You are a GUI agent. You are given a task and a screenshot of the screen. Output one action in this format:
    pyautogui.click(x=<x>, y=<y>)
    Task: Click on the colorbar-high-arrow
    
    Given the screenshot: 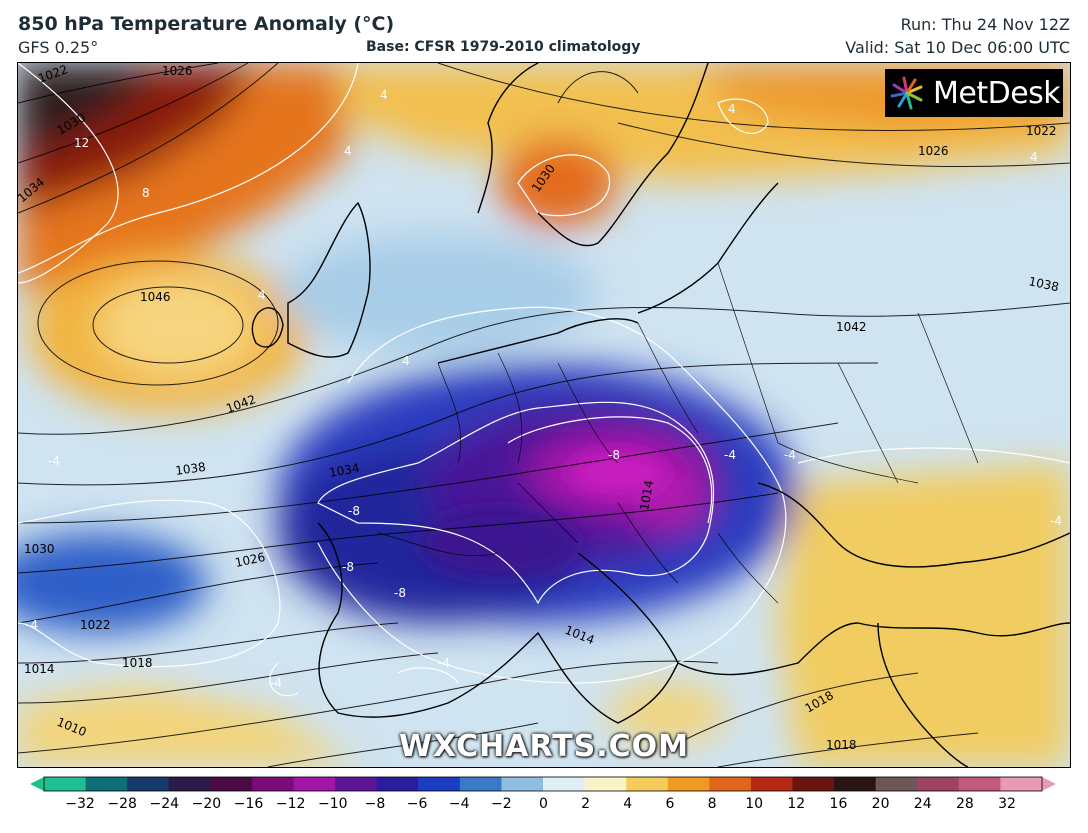 What is the action you would take?
    pyautogui.click(x=1049, y=784)
    